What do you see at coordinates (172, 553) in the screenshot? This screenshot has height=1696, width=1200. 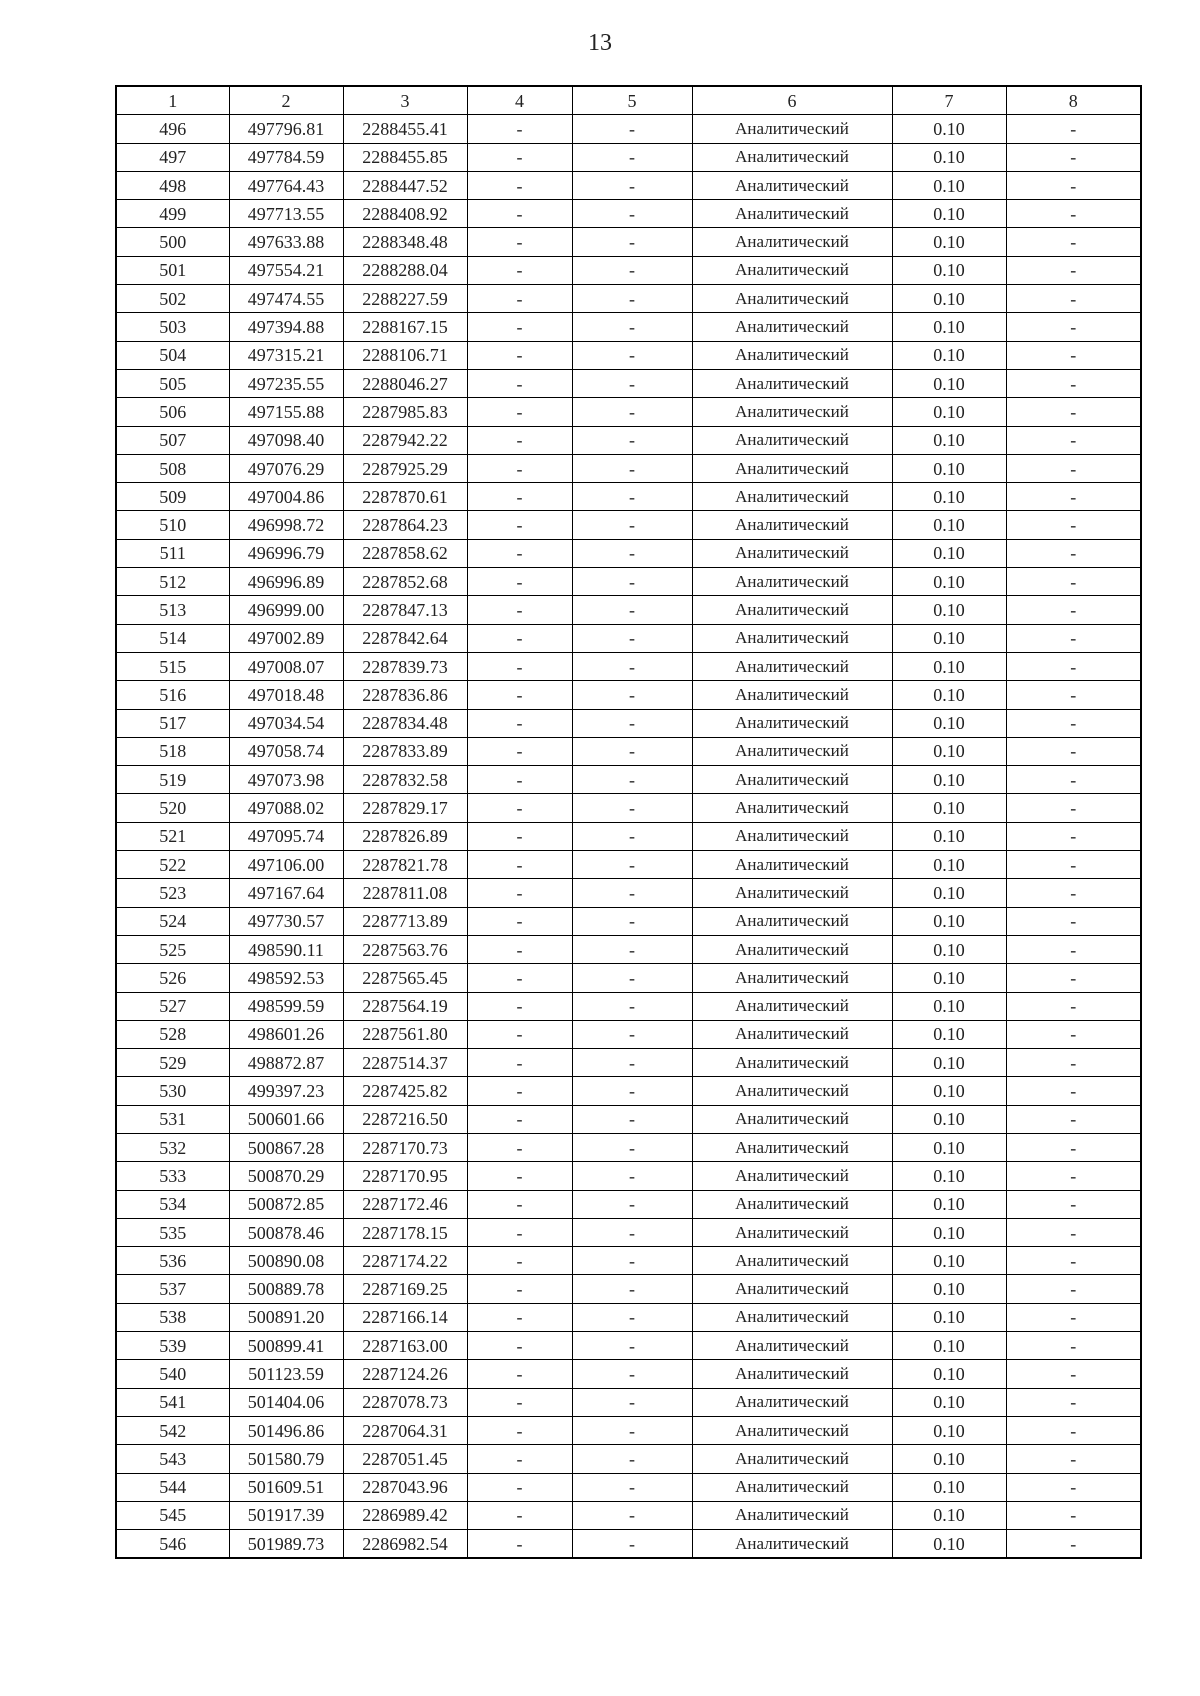 I see `point-number-cell: 511` at bounding box center [172, 553].